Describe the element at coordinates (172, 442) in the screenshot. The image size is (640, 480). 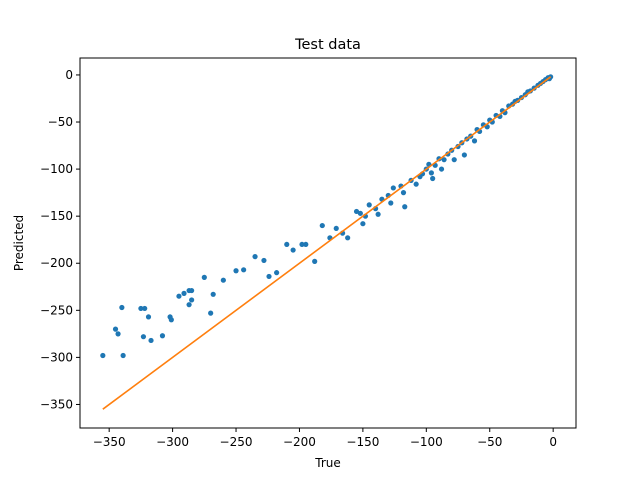
I see `x-tick-label: −300` at that location.